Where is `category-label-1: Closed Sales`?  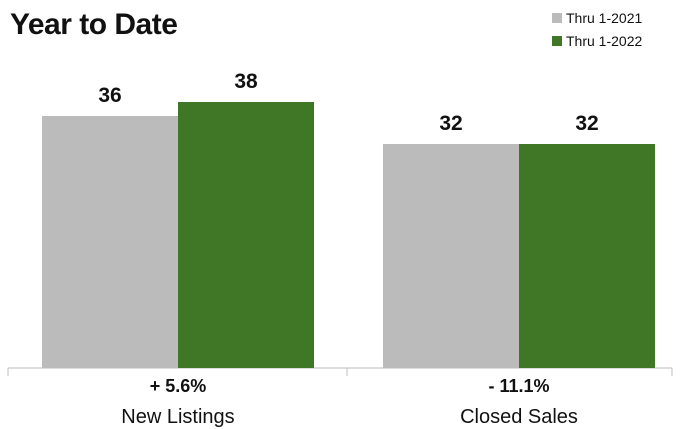 category-label-1: Closed Sales is located at coordinates (519, 417).